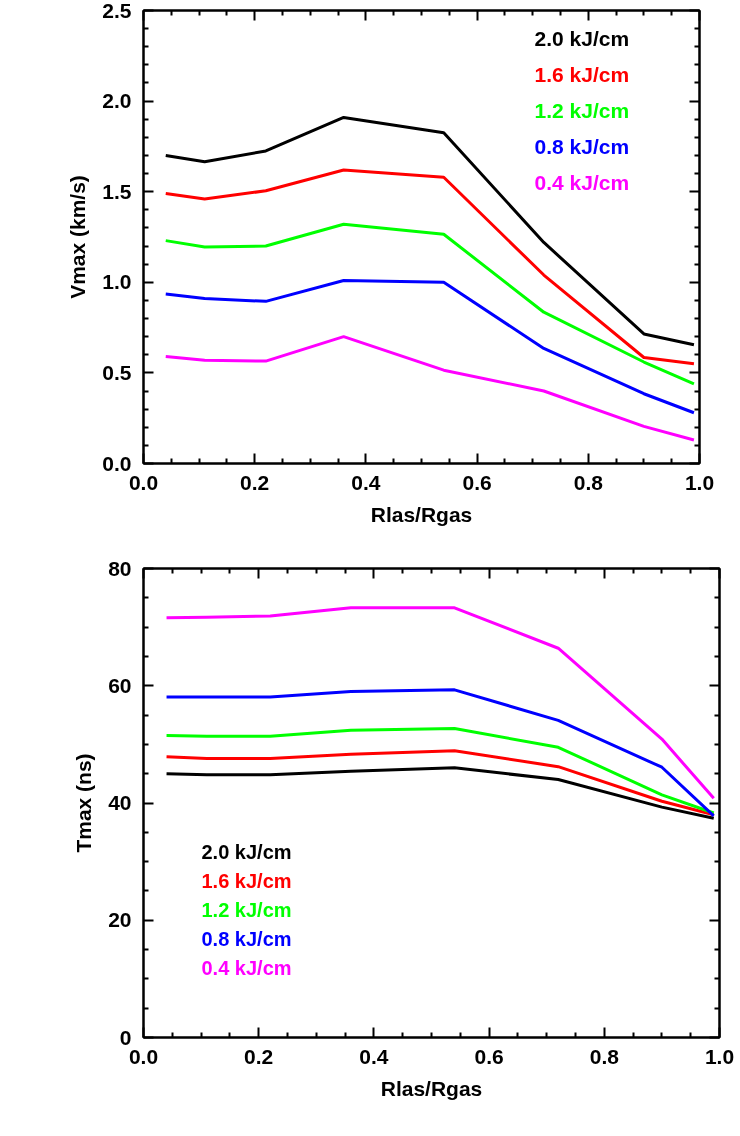 This screenshot has height=1136, width=740. Describe the element at coordinates (78, 237) in the screenshot. I see `y-axis-title: Vmax (km/s)` at that location.